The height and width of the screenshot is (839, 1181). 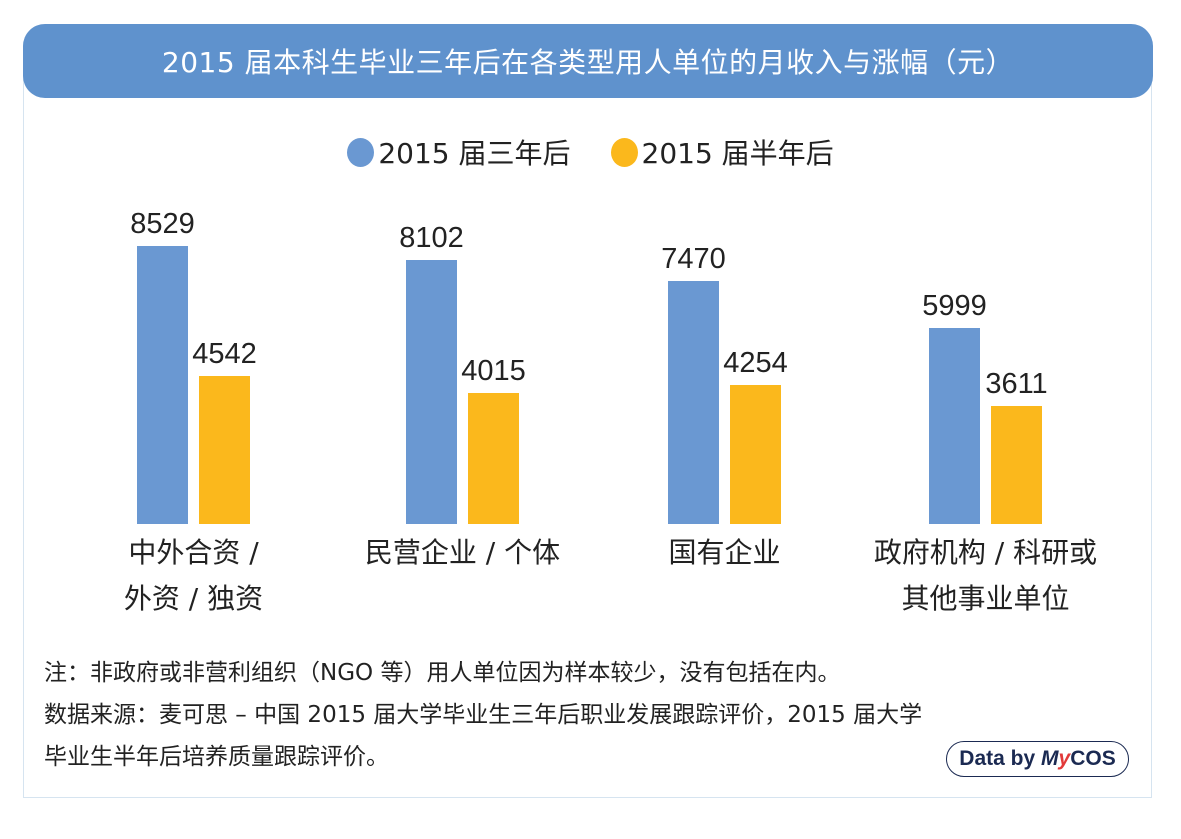 I want to click on data-label: 3611, so click(x=1016, y=384).